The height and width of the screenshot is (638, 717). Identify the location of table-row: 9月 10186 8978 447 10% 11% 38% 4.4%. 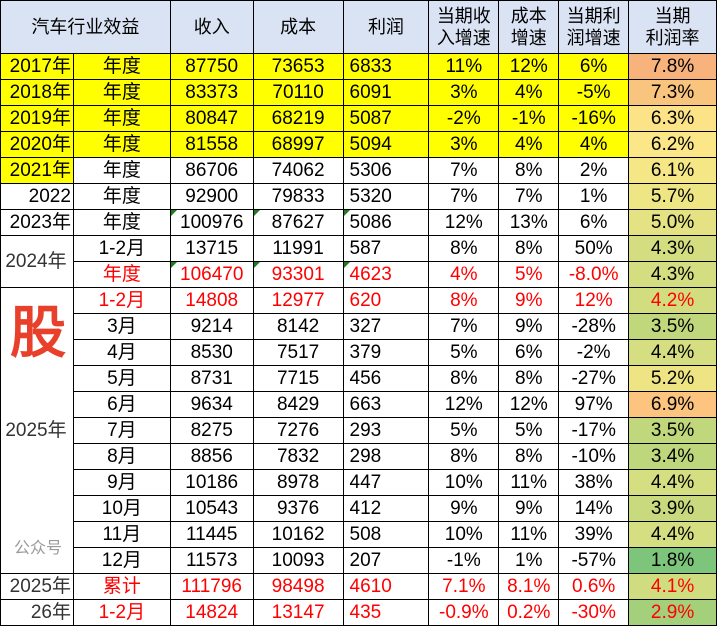
(359, 482).